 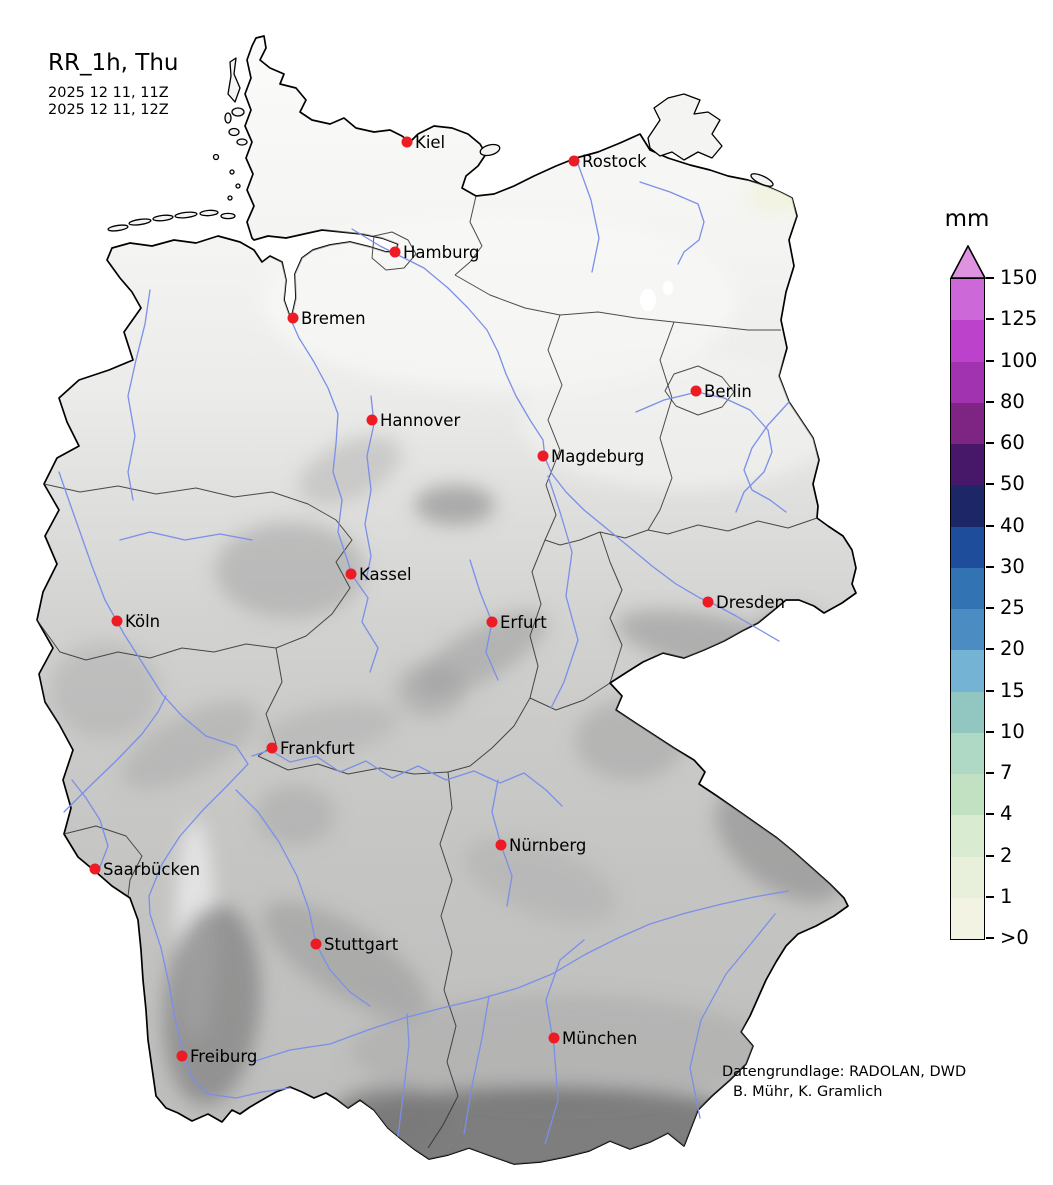 What do you see at coordinates (685, 127) in the screenshot?
I see `island-ruegen` at bounding box center [685, 127].